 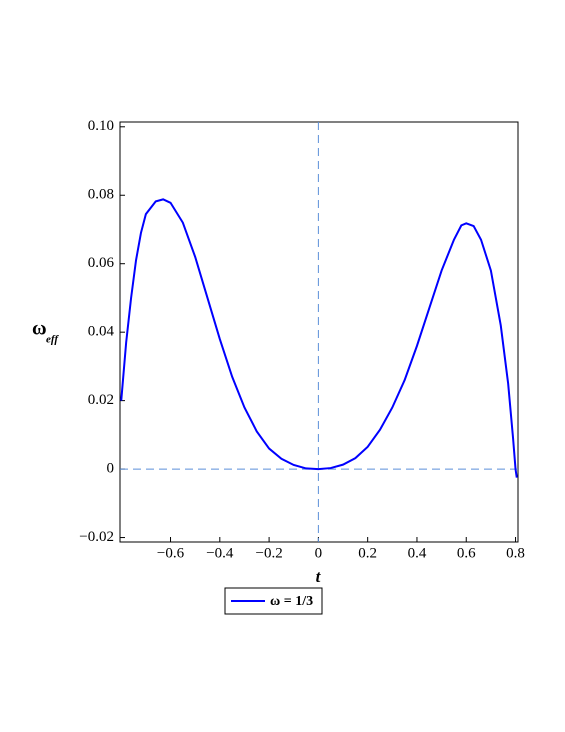 What do you see at coordinates (319, 576) in the screenshot?
I see `x-axis-label: t` at bounding box center [319, 576].